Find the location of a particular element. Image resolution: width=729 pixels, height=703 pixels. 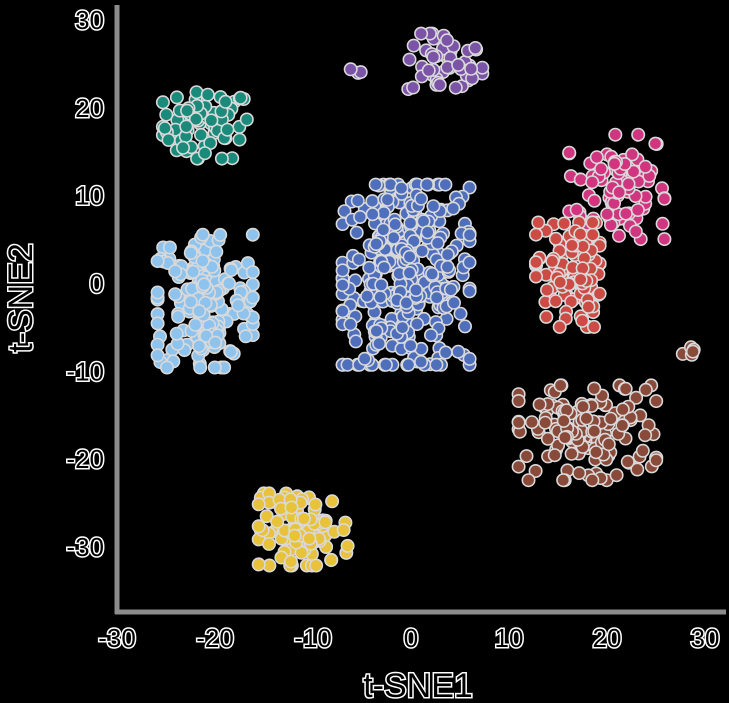

x-tick-labels: -30 -20 -10 0 10 20 30 is located at coordinates (409, 638).